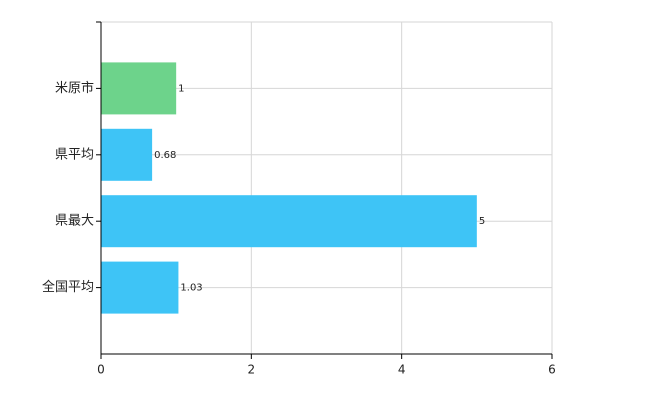 The height and width of the screenshot is (400, 650). What do you see at coordinates (181, 88) in the screenshot?
I see `value-label: 1` at bounding box center [181, 88].